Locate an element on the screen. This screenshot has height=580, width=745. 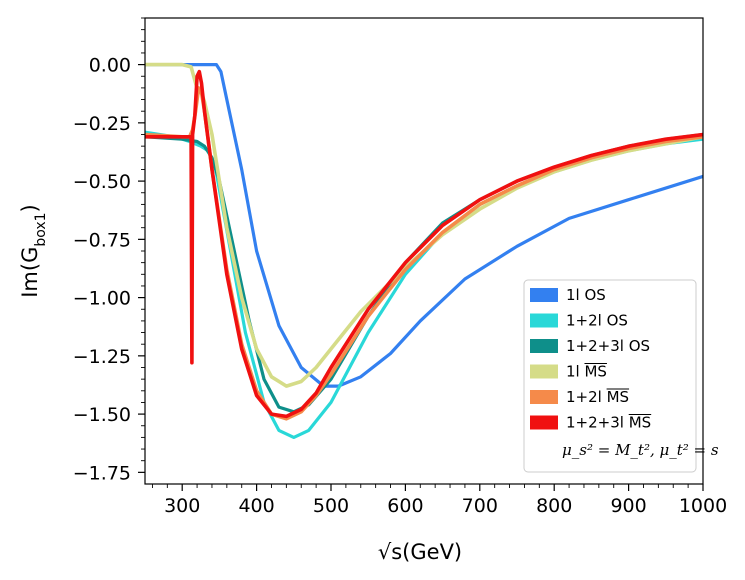
y-tick-label: −1.75 is located at coordinates (102, 473).